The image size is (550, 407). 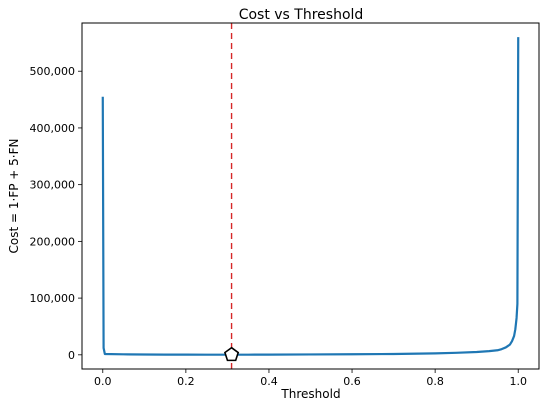 I want to click on y-tick-label: 100,000, so click(x=53, y=298).